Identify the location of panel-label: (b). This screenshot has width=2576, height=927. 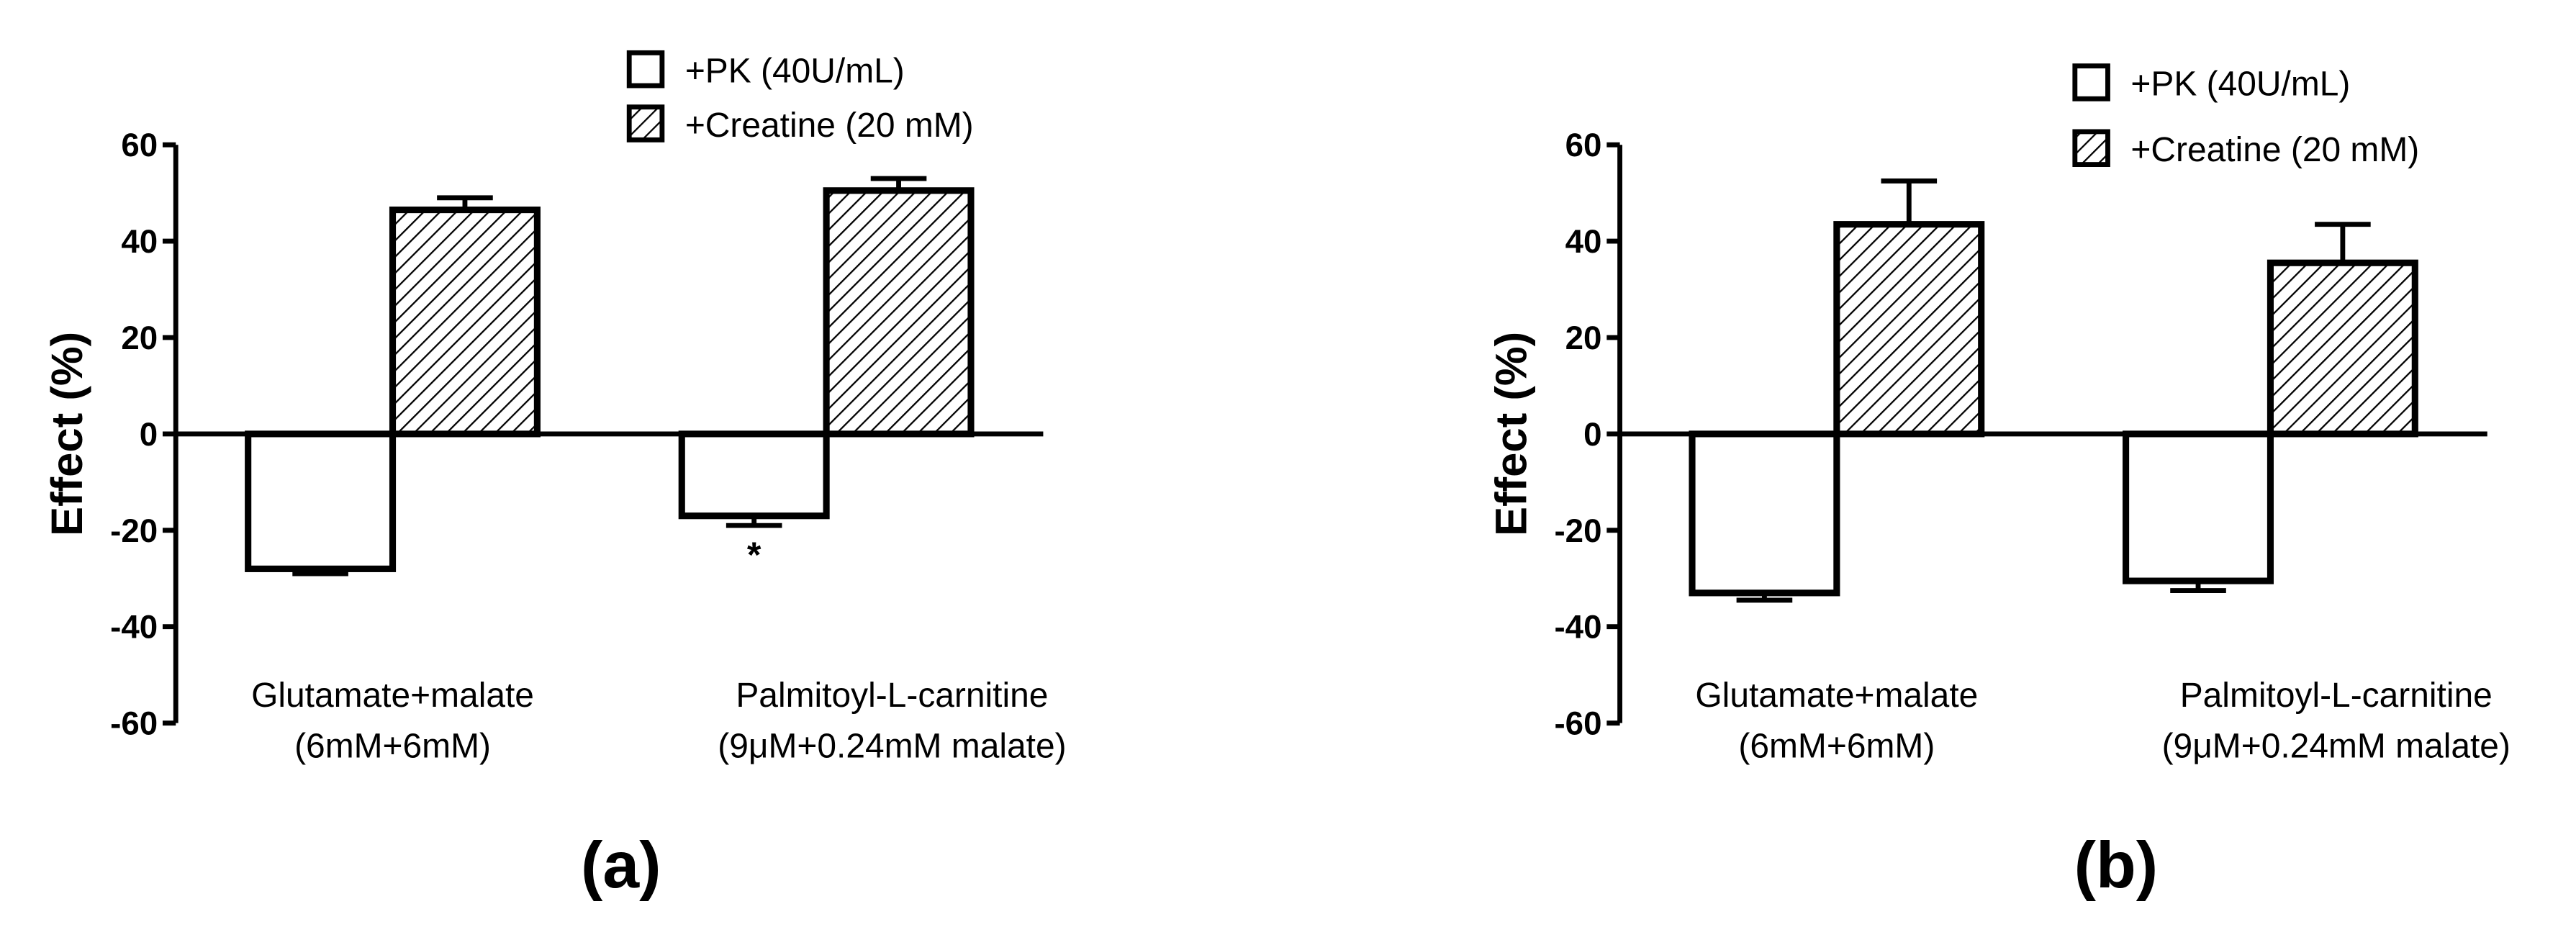
(2116, 865).